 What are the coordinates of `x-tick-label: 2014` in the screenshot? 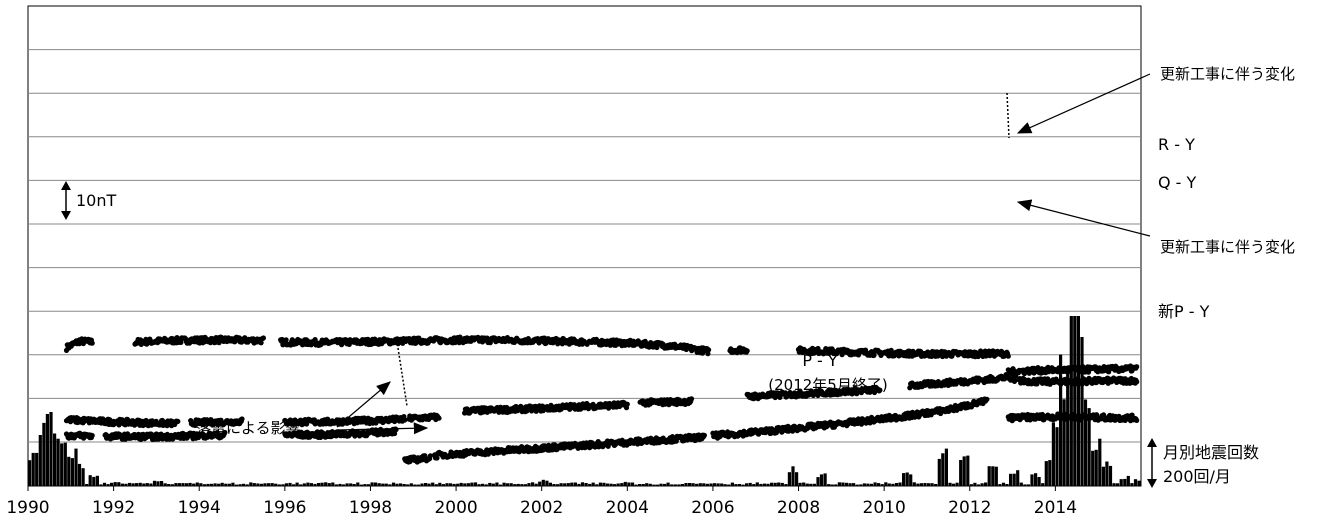 It's located at (1055, 508).